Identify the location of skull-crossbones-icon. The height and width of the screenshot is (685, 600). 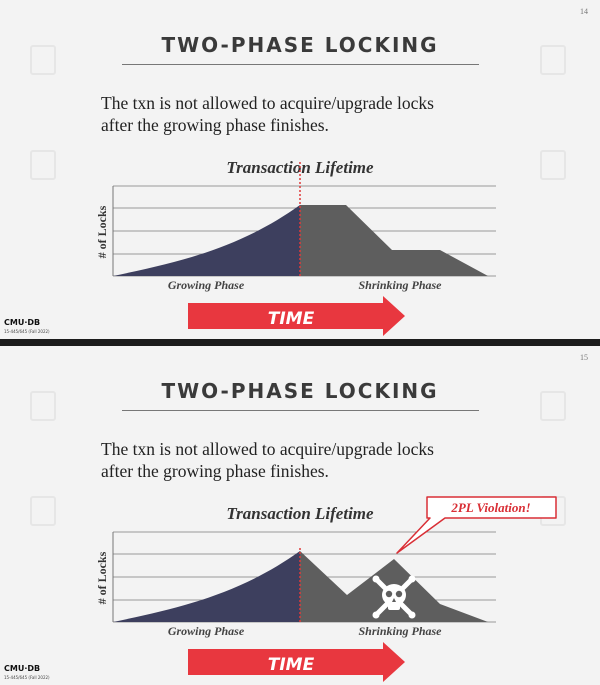
(394, 597).